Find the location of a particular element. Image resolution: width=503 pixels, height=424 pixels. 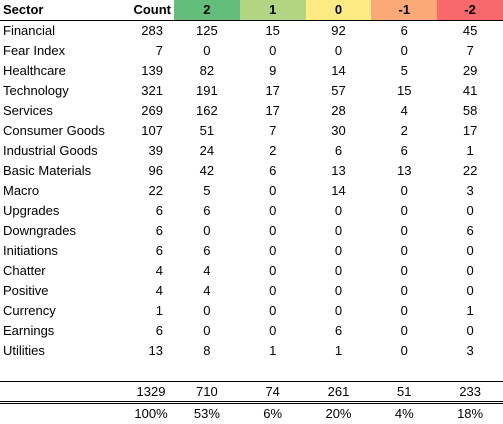

totals-cell: 710 is located at coordinates (207, 392).